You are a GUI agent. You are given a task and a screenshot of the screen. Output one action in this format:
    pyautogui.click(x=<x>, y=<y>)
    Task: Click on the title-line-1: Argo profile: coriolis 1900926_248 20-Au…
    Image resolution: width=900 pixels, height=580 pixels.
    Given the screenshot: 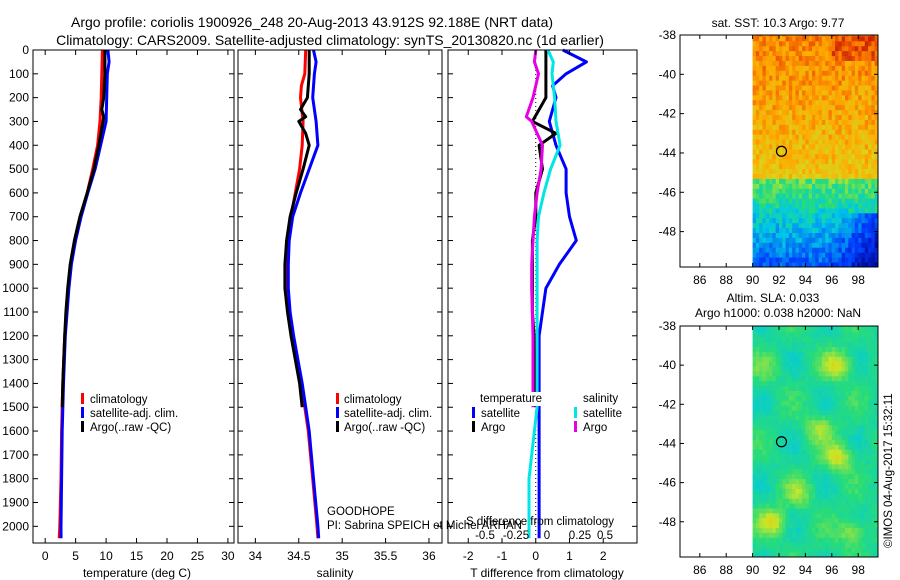 What is the action you would take?
    pyautogui.click(x=312, y=22)
    